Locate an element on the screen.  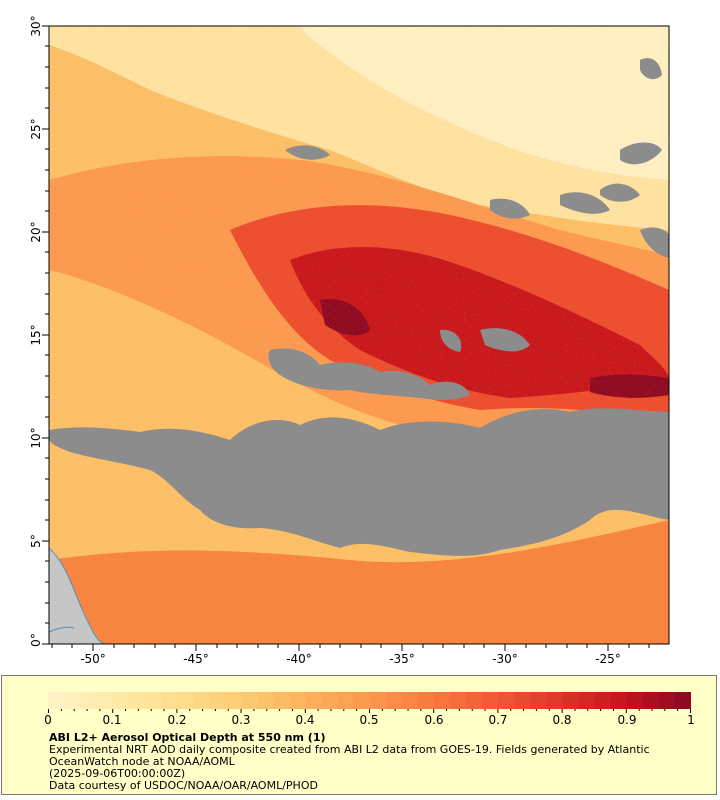
colorbar-label-0.9: 0.9 is located at coordinates (627, 720).